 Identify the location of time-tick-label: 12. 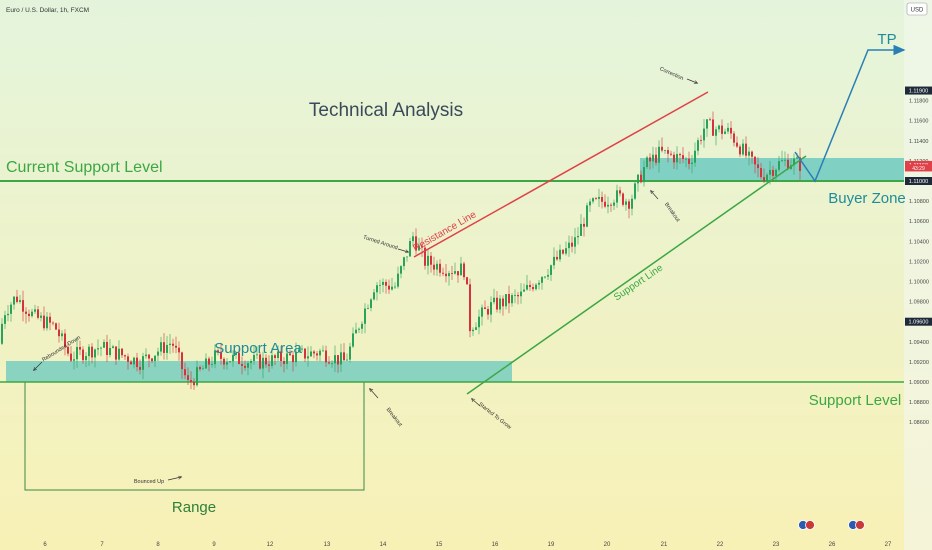
(270, 545).